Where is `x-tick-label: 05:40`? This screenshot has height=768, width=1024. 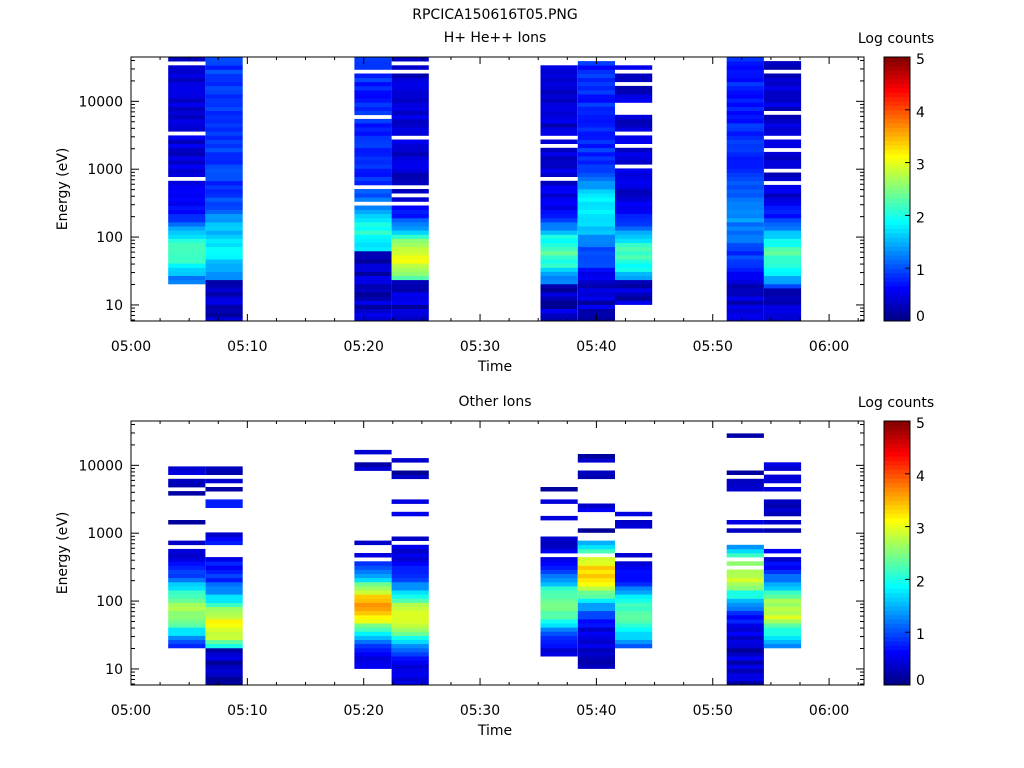 x-tick-label: 05:40 is located at coordinates (596, 347).